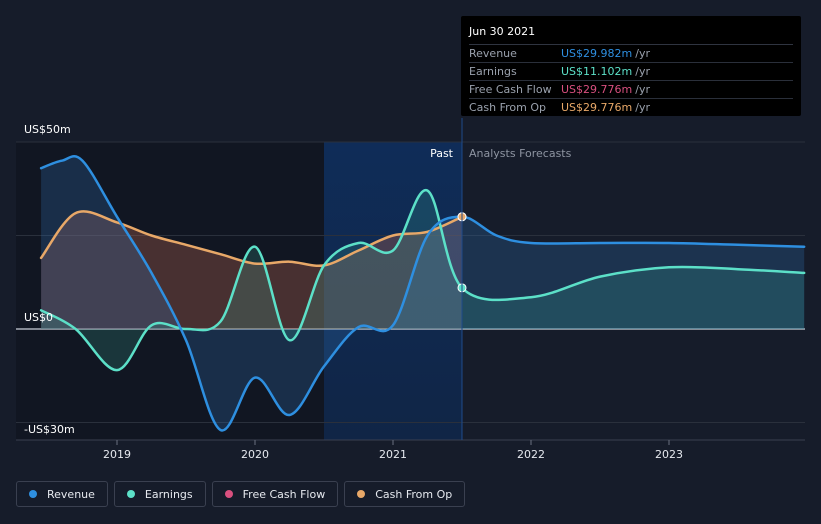 This screenshot has height=524, width=821. What do you see at coordinates (168, 494) in the screenshot?
I see `legend-label: Earnings` at bounding box center [168, 494].